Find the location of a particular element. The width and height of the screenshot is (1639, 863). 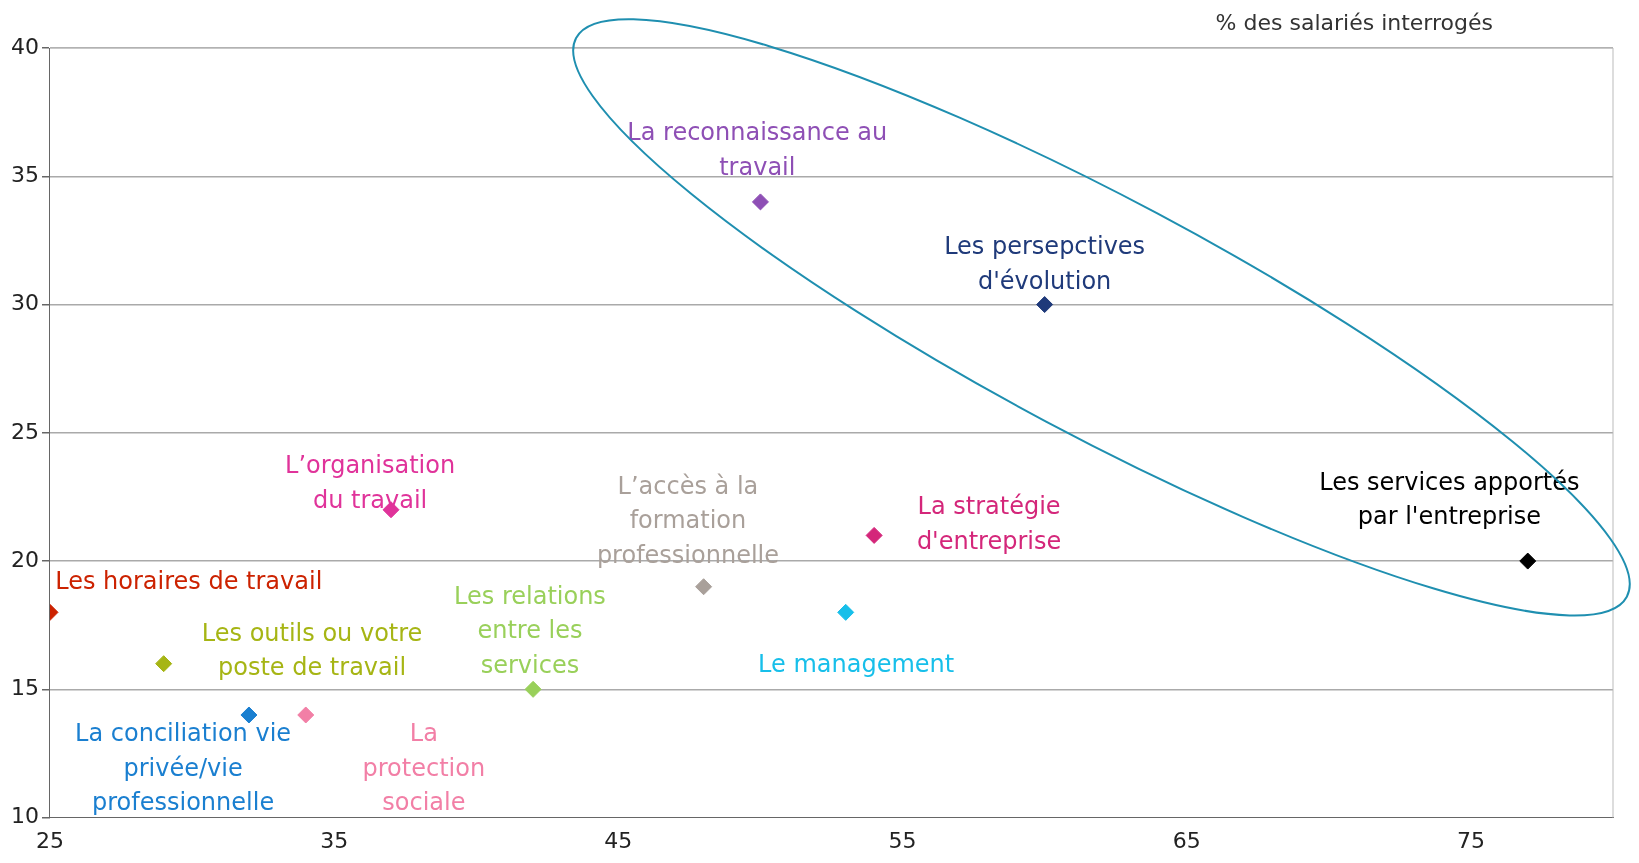

series-label: Le management is located at coordinates (856, 663).